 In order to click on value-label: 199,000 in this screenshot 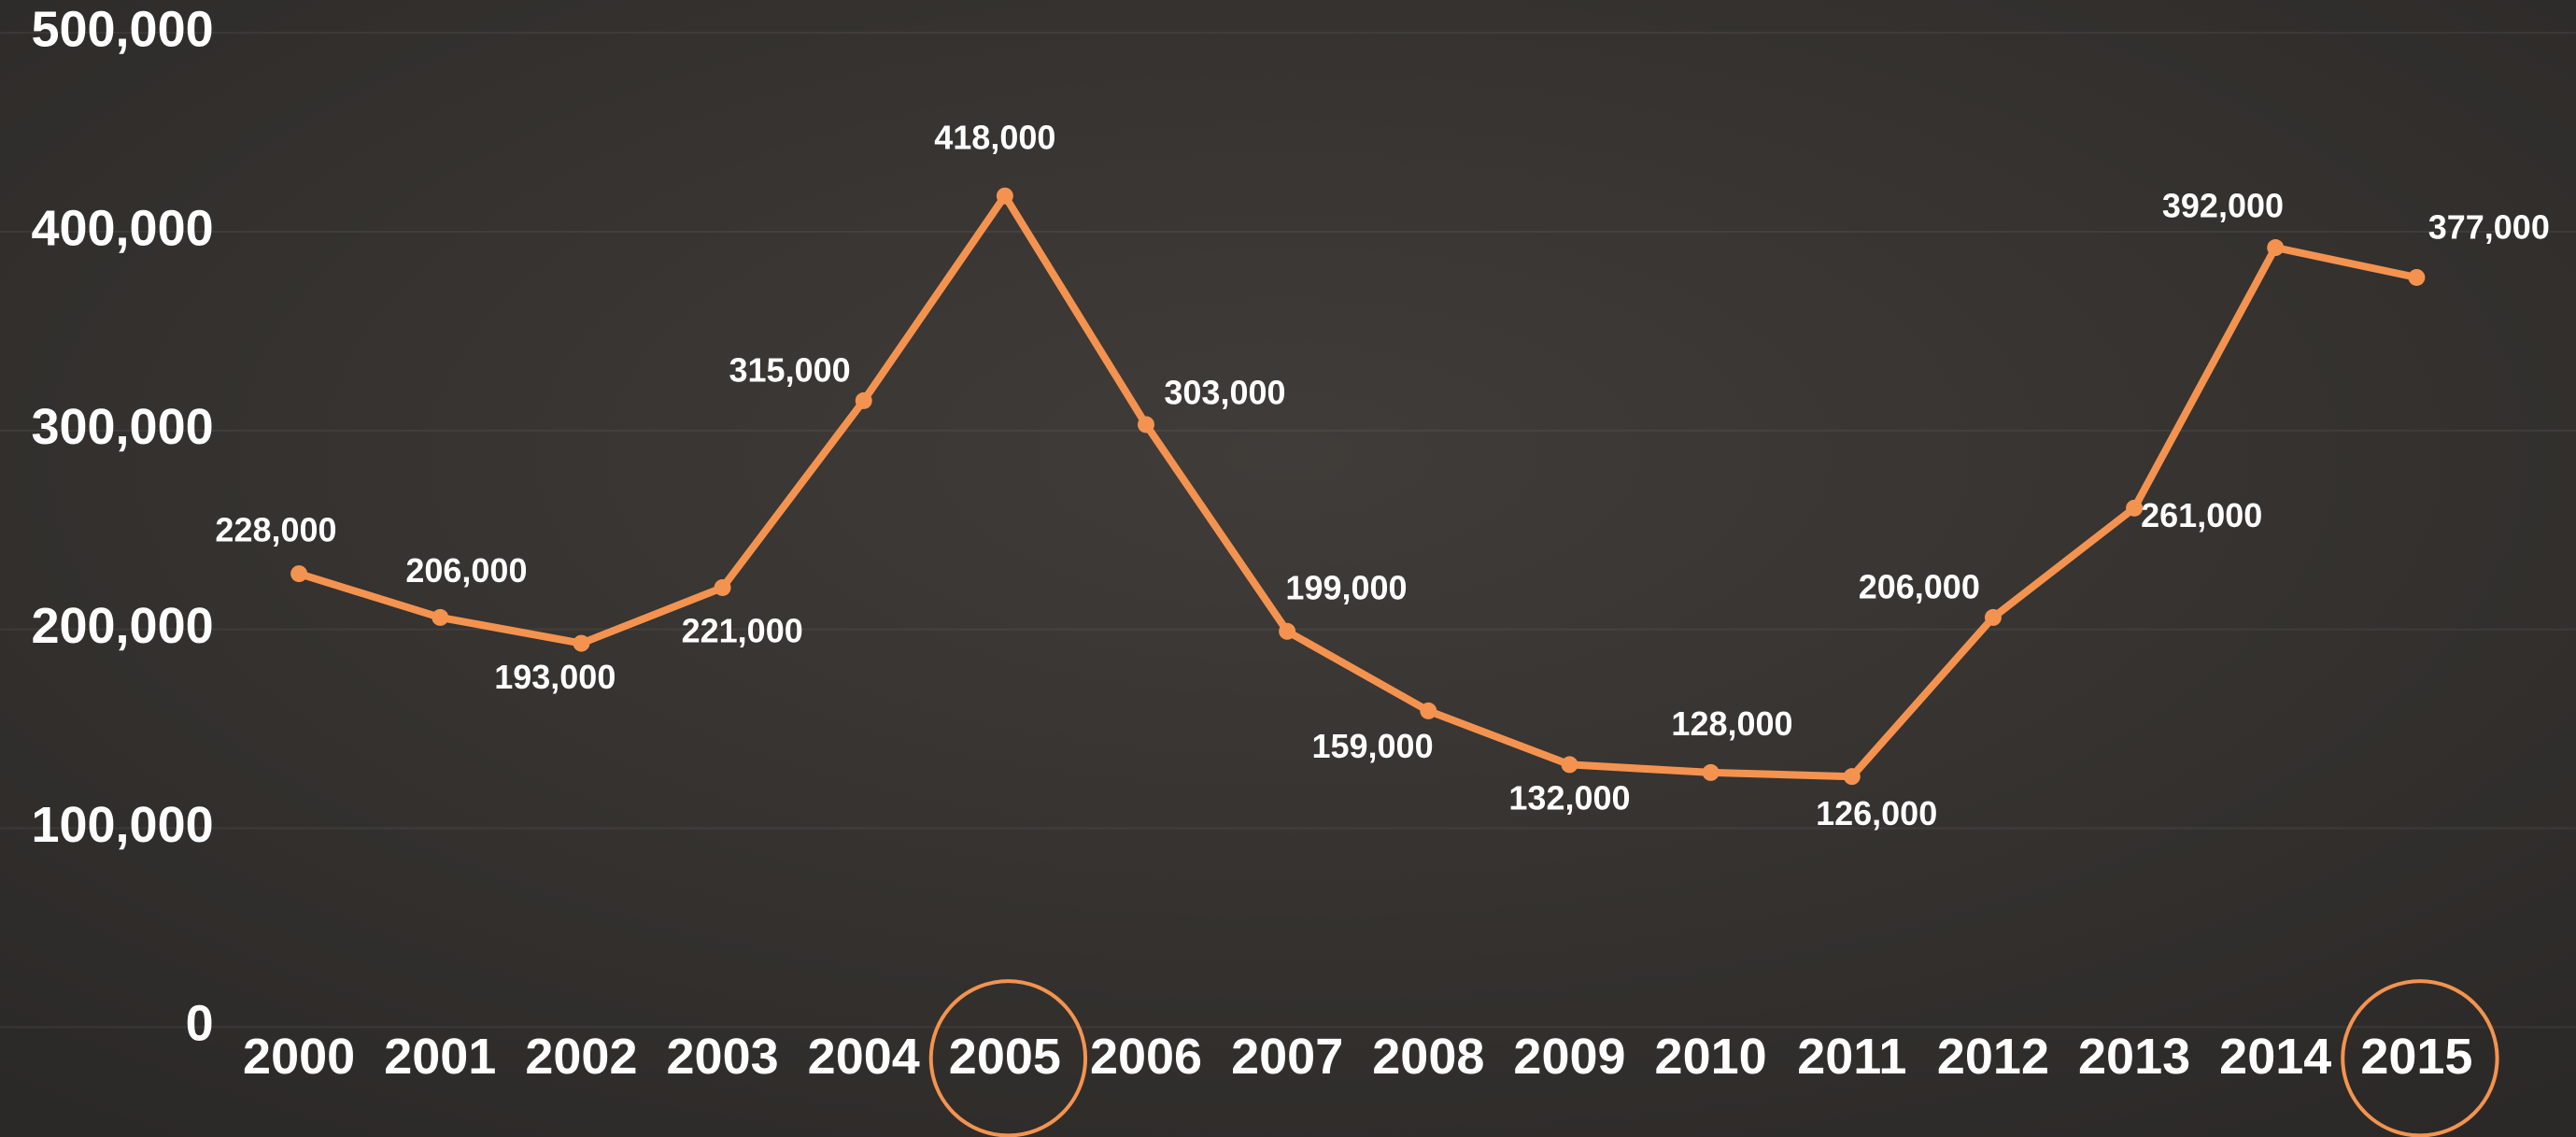, I will do `click(1346, 587)`.